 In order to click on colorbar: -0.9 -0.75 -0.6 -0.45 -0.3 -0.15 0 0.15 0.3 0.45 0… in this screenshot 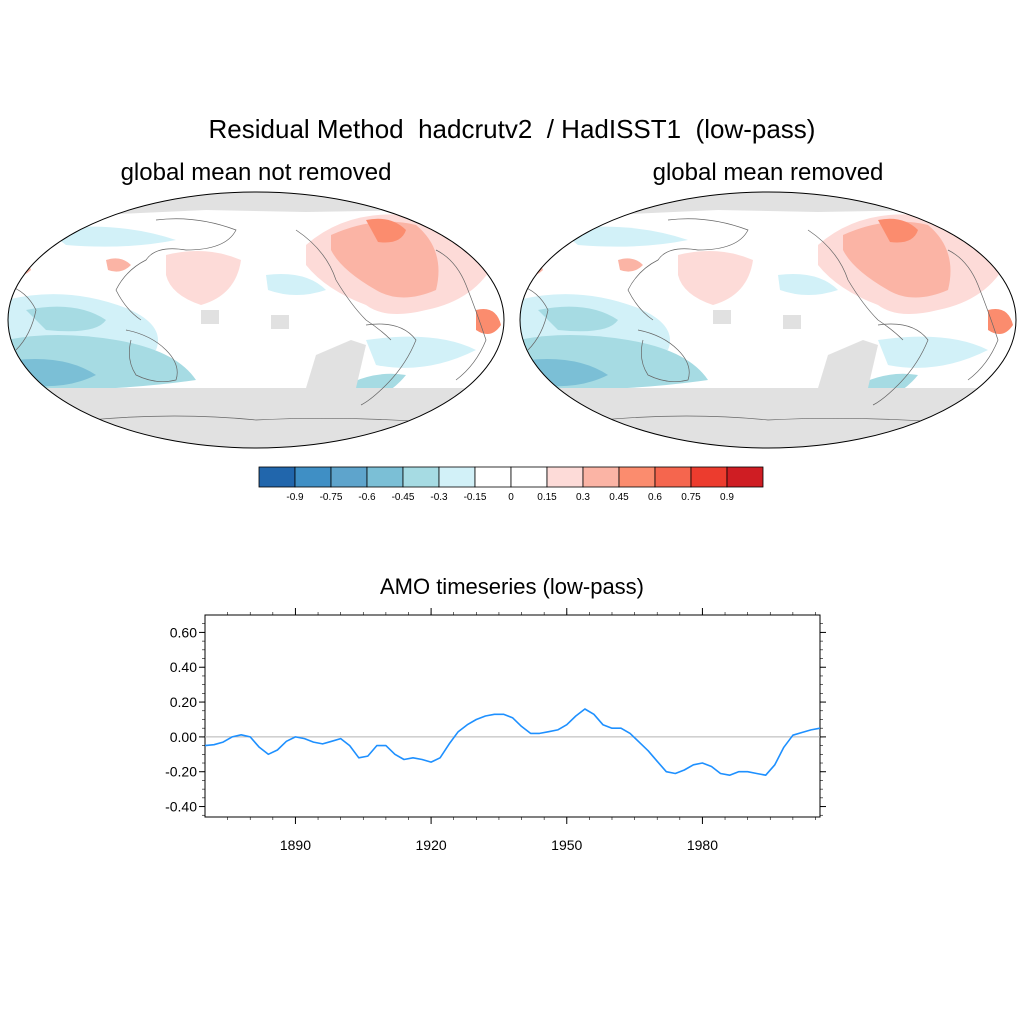, I will do `click(511, 484)`.